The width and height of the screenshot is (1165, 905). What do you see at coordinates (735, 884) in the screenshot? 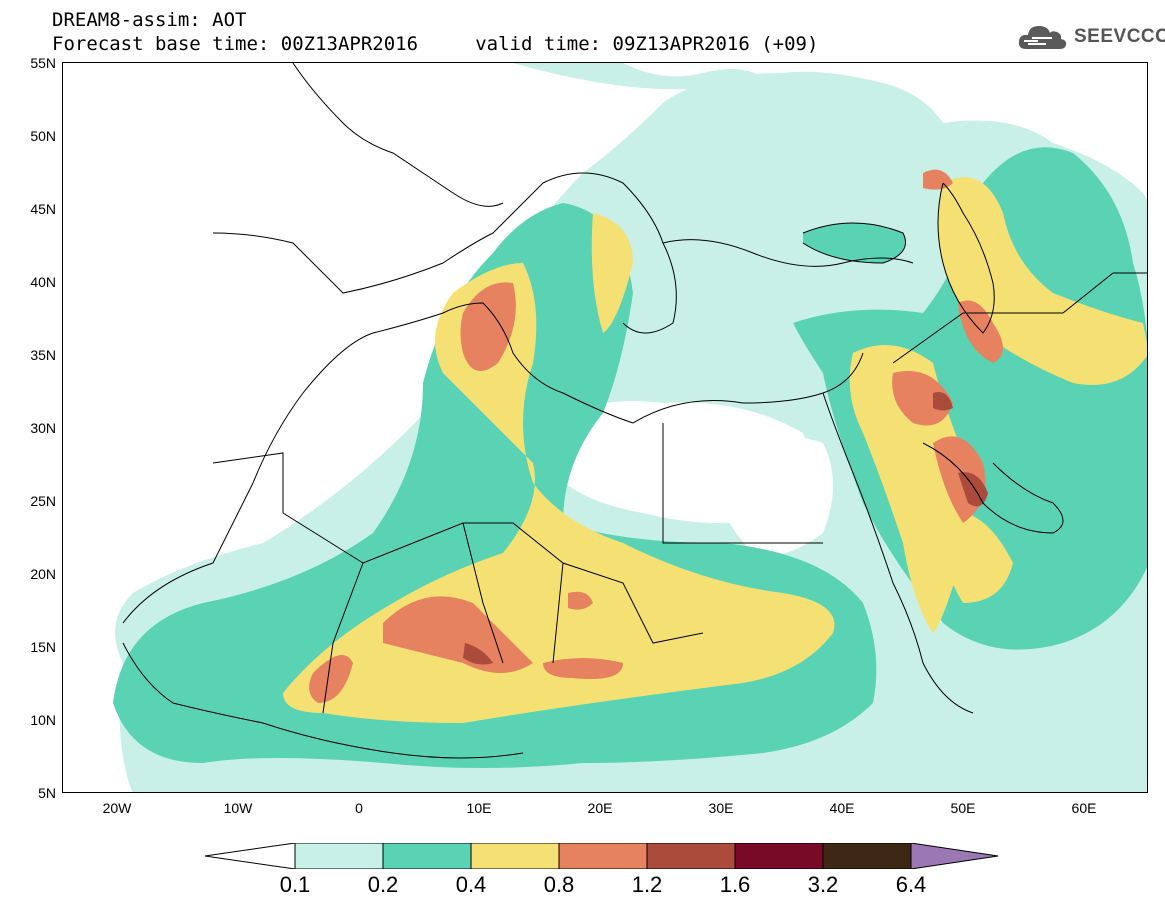
I see `colorbar-label: 1.6` at bounding box center [735, 884].